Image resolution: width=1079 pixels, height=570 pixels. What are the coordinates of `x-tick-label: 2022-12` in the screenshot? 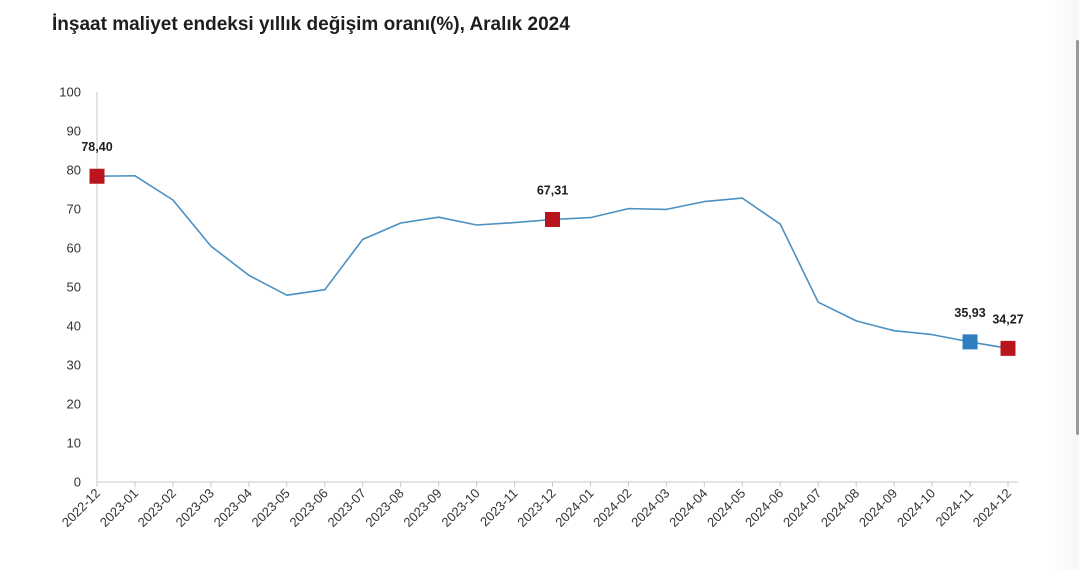 It's located at (81, 508).